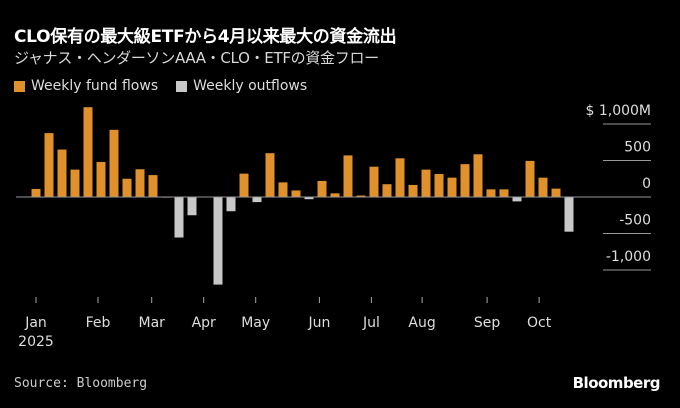  What do you see at coordinates (371, 323) in the screenshot?
I see `x-tick-label: Jul` at bounding box center [371, 323].